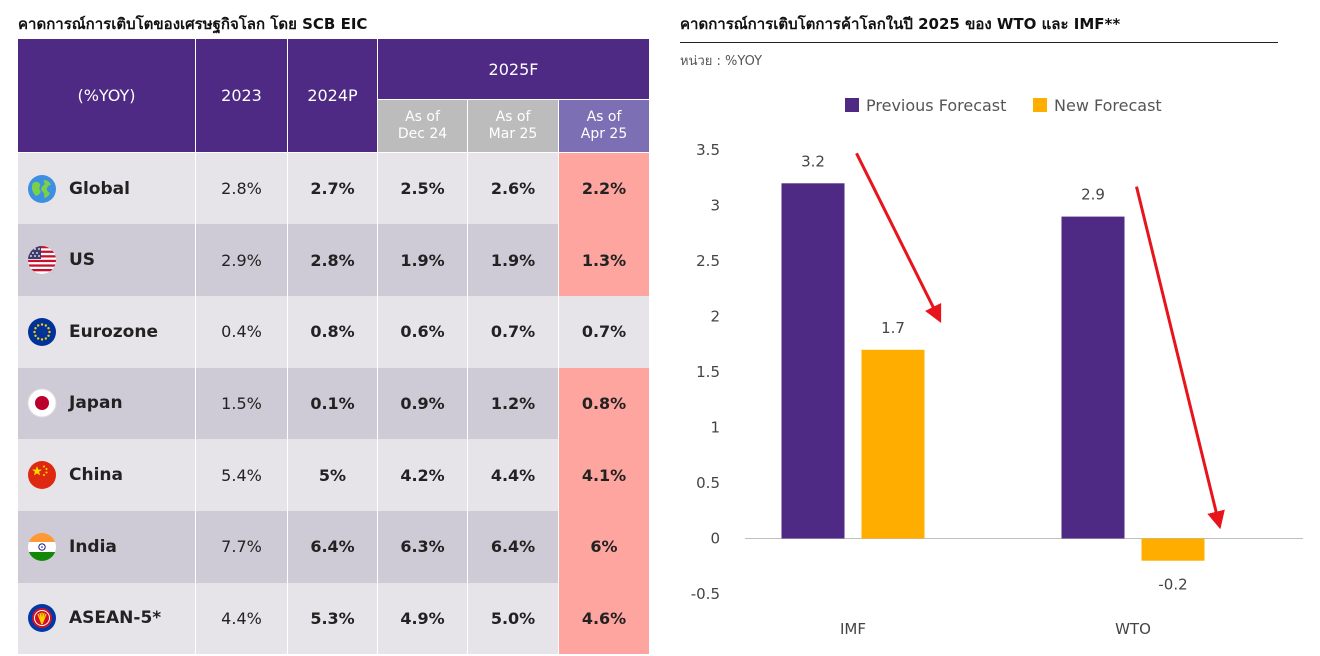  I want to click on region-name: Japan, so click(96, 403).